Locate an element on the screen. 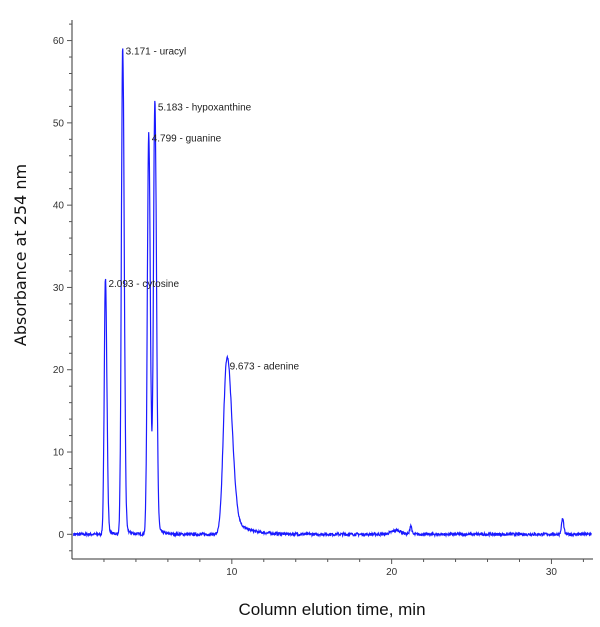 Image resolution: width=600 pixels, height=627 pixels. peak-label: 9.673 - adenine is located at coordinates (265, 367).